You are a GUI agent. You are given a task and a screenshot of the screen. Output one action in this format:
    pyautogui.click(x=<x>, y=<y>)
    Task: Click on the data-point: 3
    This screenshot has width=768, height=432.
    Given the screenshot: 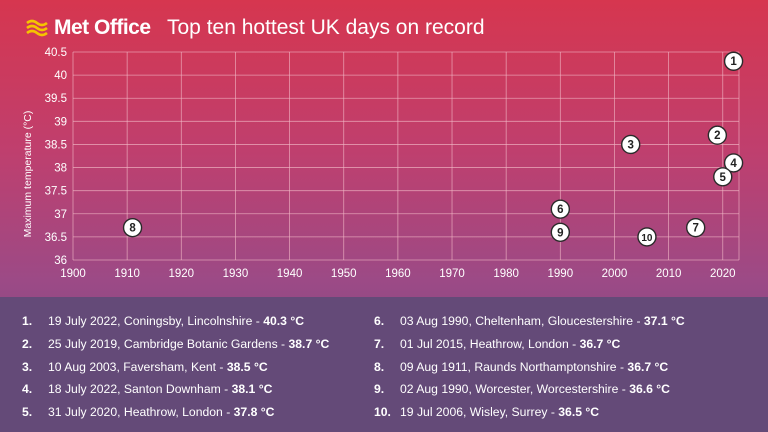 What is the action you would take?
    pyautogui.click(x=631, y=144)
    